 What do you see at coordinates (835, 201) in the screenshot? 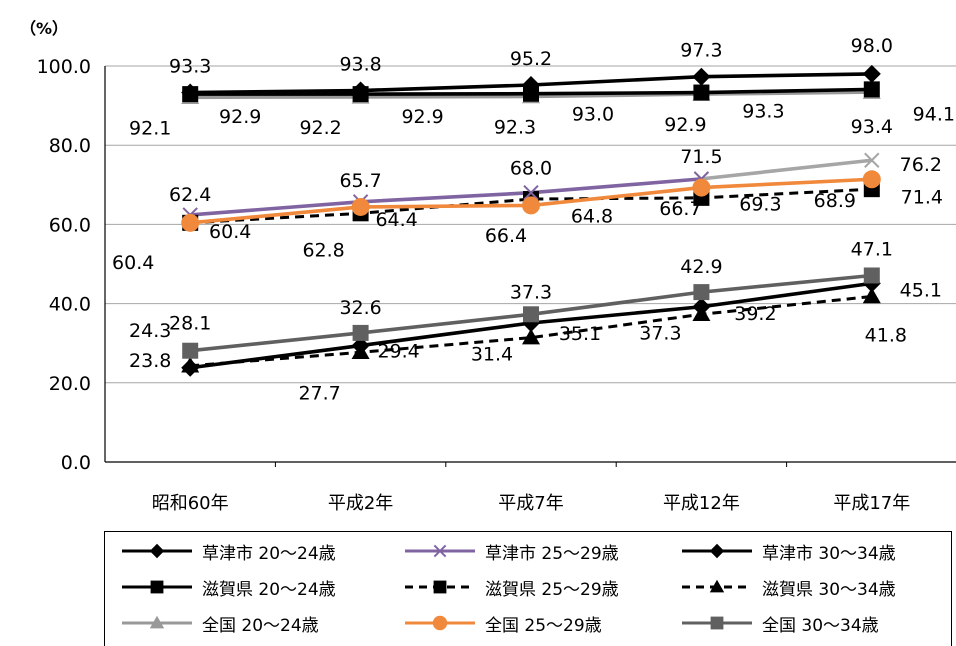
I see `data-label: 68.9` at bounding box center [835, 201].